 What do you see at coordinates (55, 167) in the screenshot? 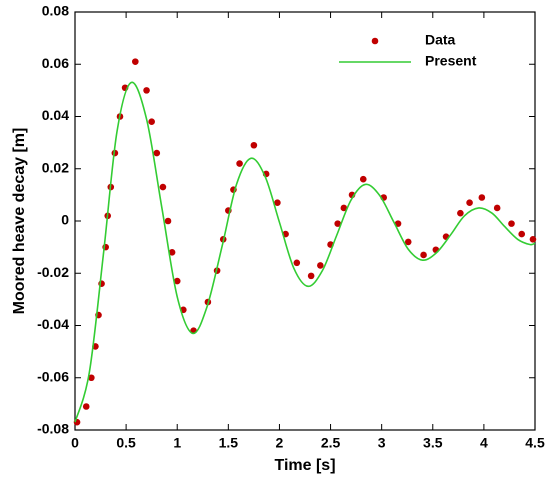
I see `y-tick-label: 0.02` at bounding box center [55, 167].